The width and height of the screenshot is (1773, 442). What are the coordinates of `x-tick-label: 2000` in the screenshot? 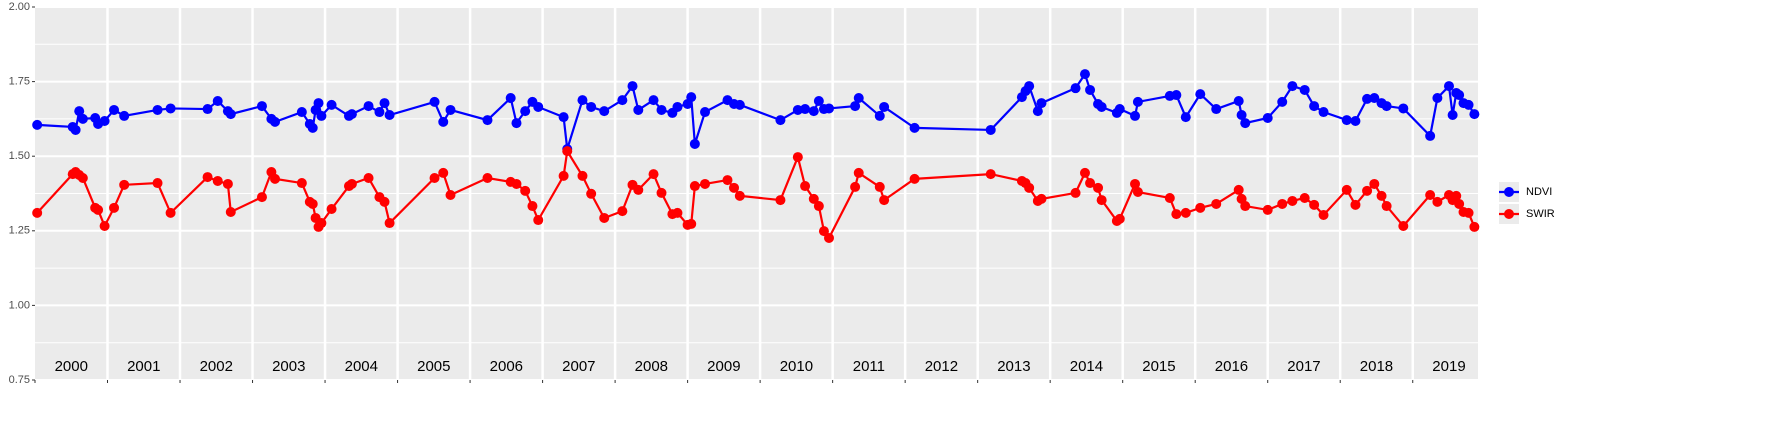 It's located at (71, 366).